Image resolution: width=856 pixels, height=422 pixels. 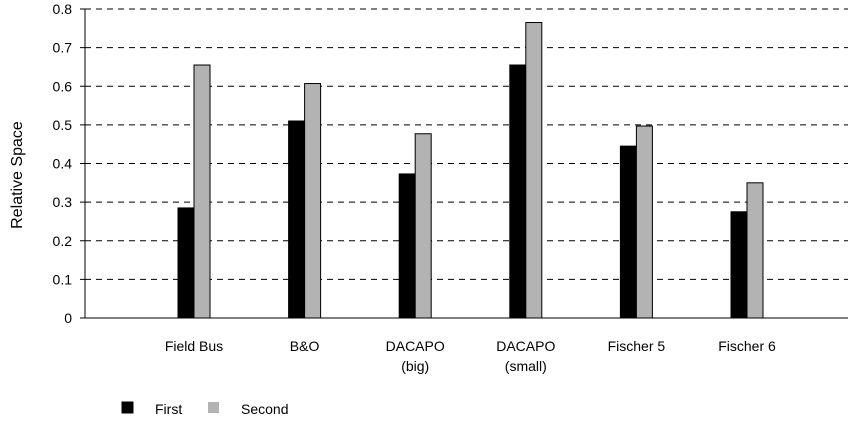 I want to click on y-tick-label: 0.8, so click(x=63, y=9).